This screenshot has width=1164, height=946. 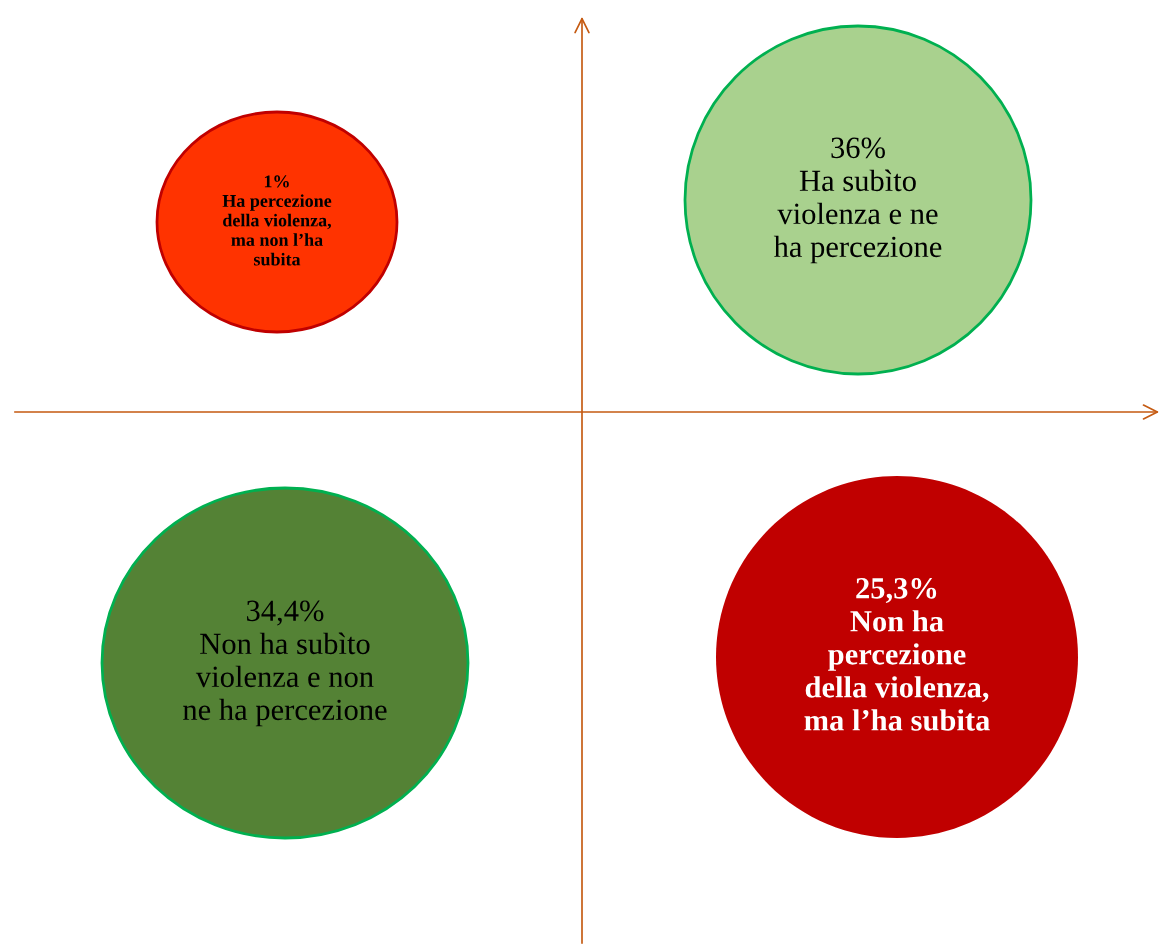 What do you see at coordinates (857, 216) in the screenshot?
I see `category-label: Ha subìto violenza e ne ha percezione` at bounding box center [857, 216].